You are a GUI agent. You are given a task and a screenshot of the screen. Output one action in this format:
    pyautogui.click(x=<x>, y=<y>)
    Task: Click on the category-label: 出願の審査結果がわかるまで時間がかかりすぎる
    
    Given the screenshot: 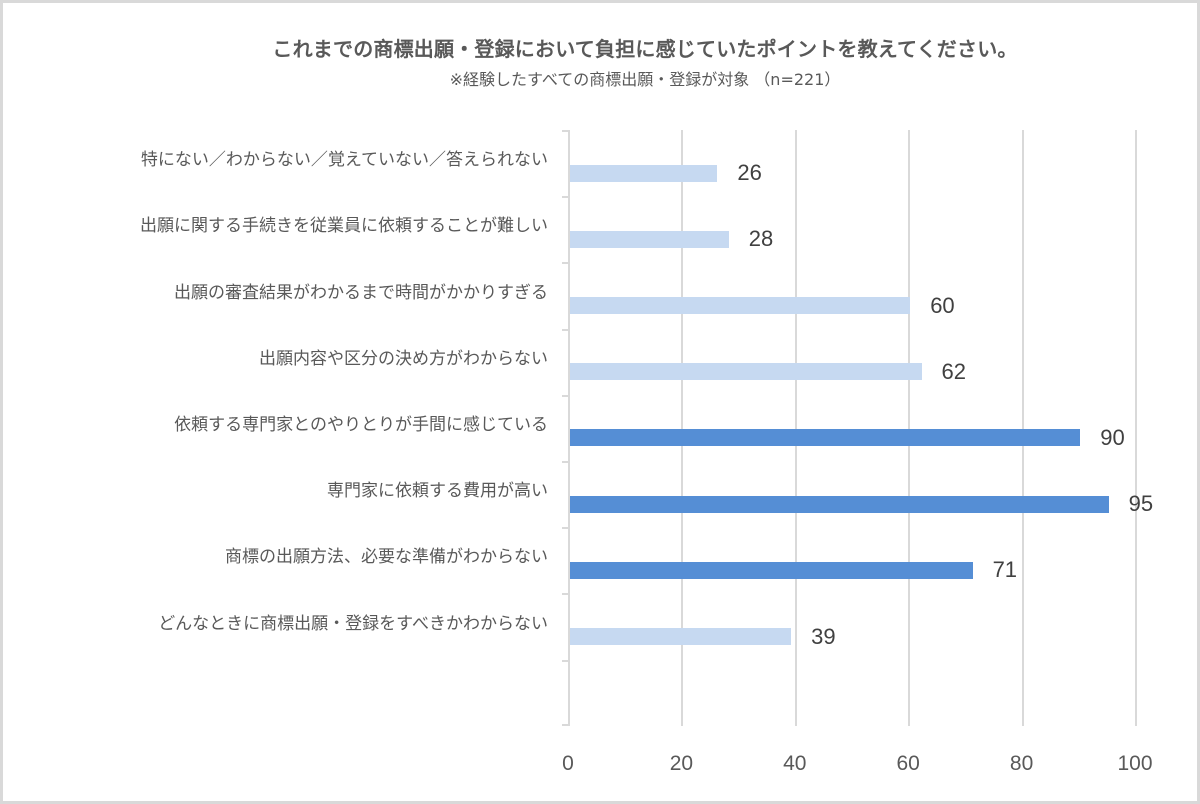 What is the action you would take?
    pyautogui.click(x=361, y=292)
    